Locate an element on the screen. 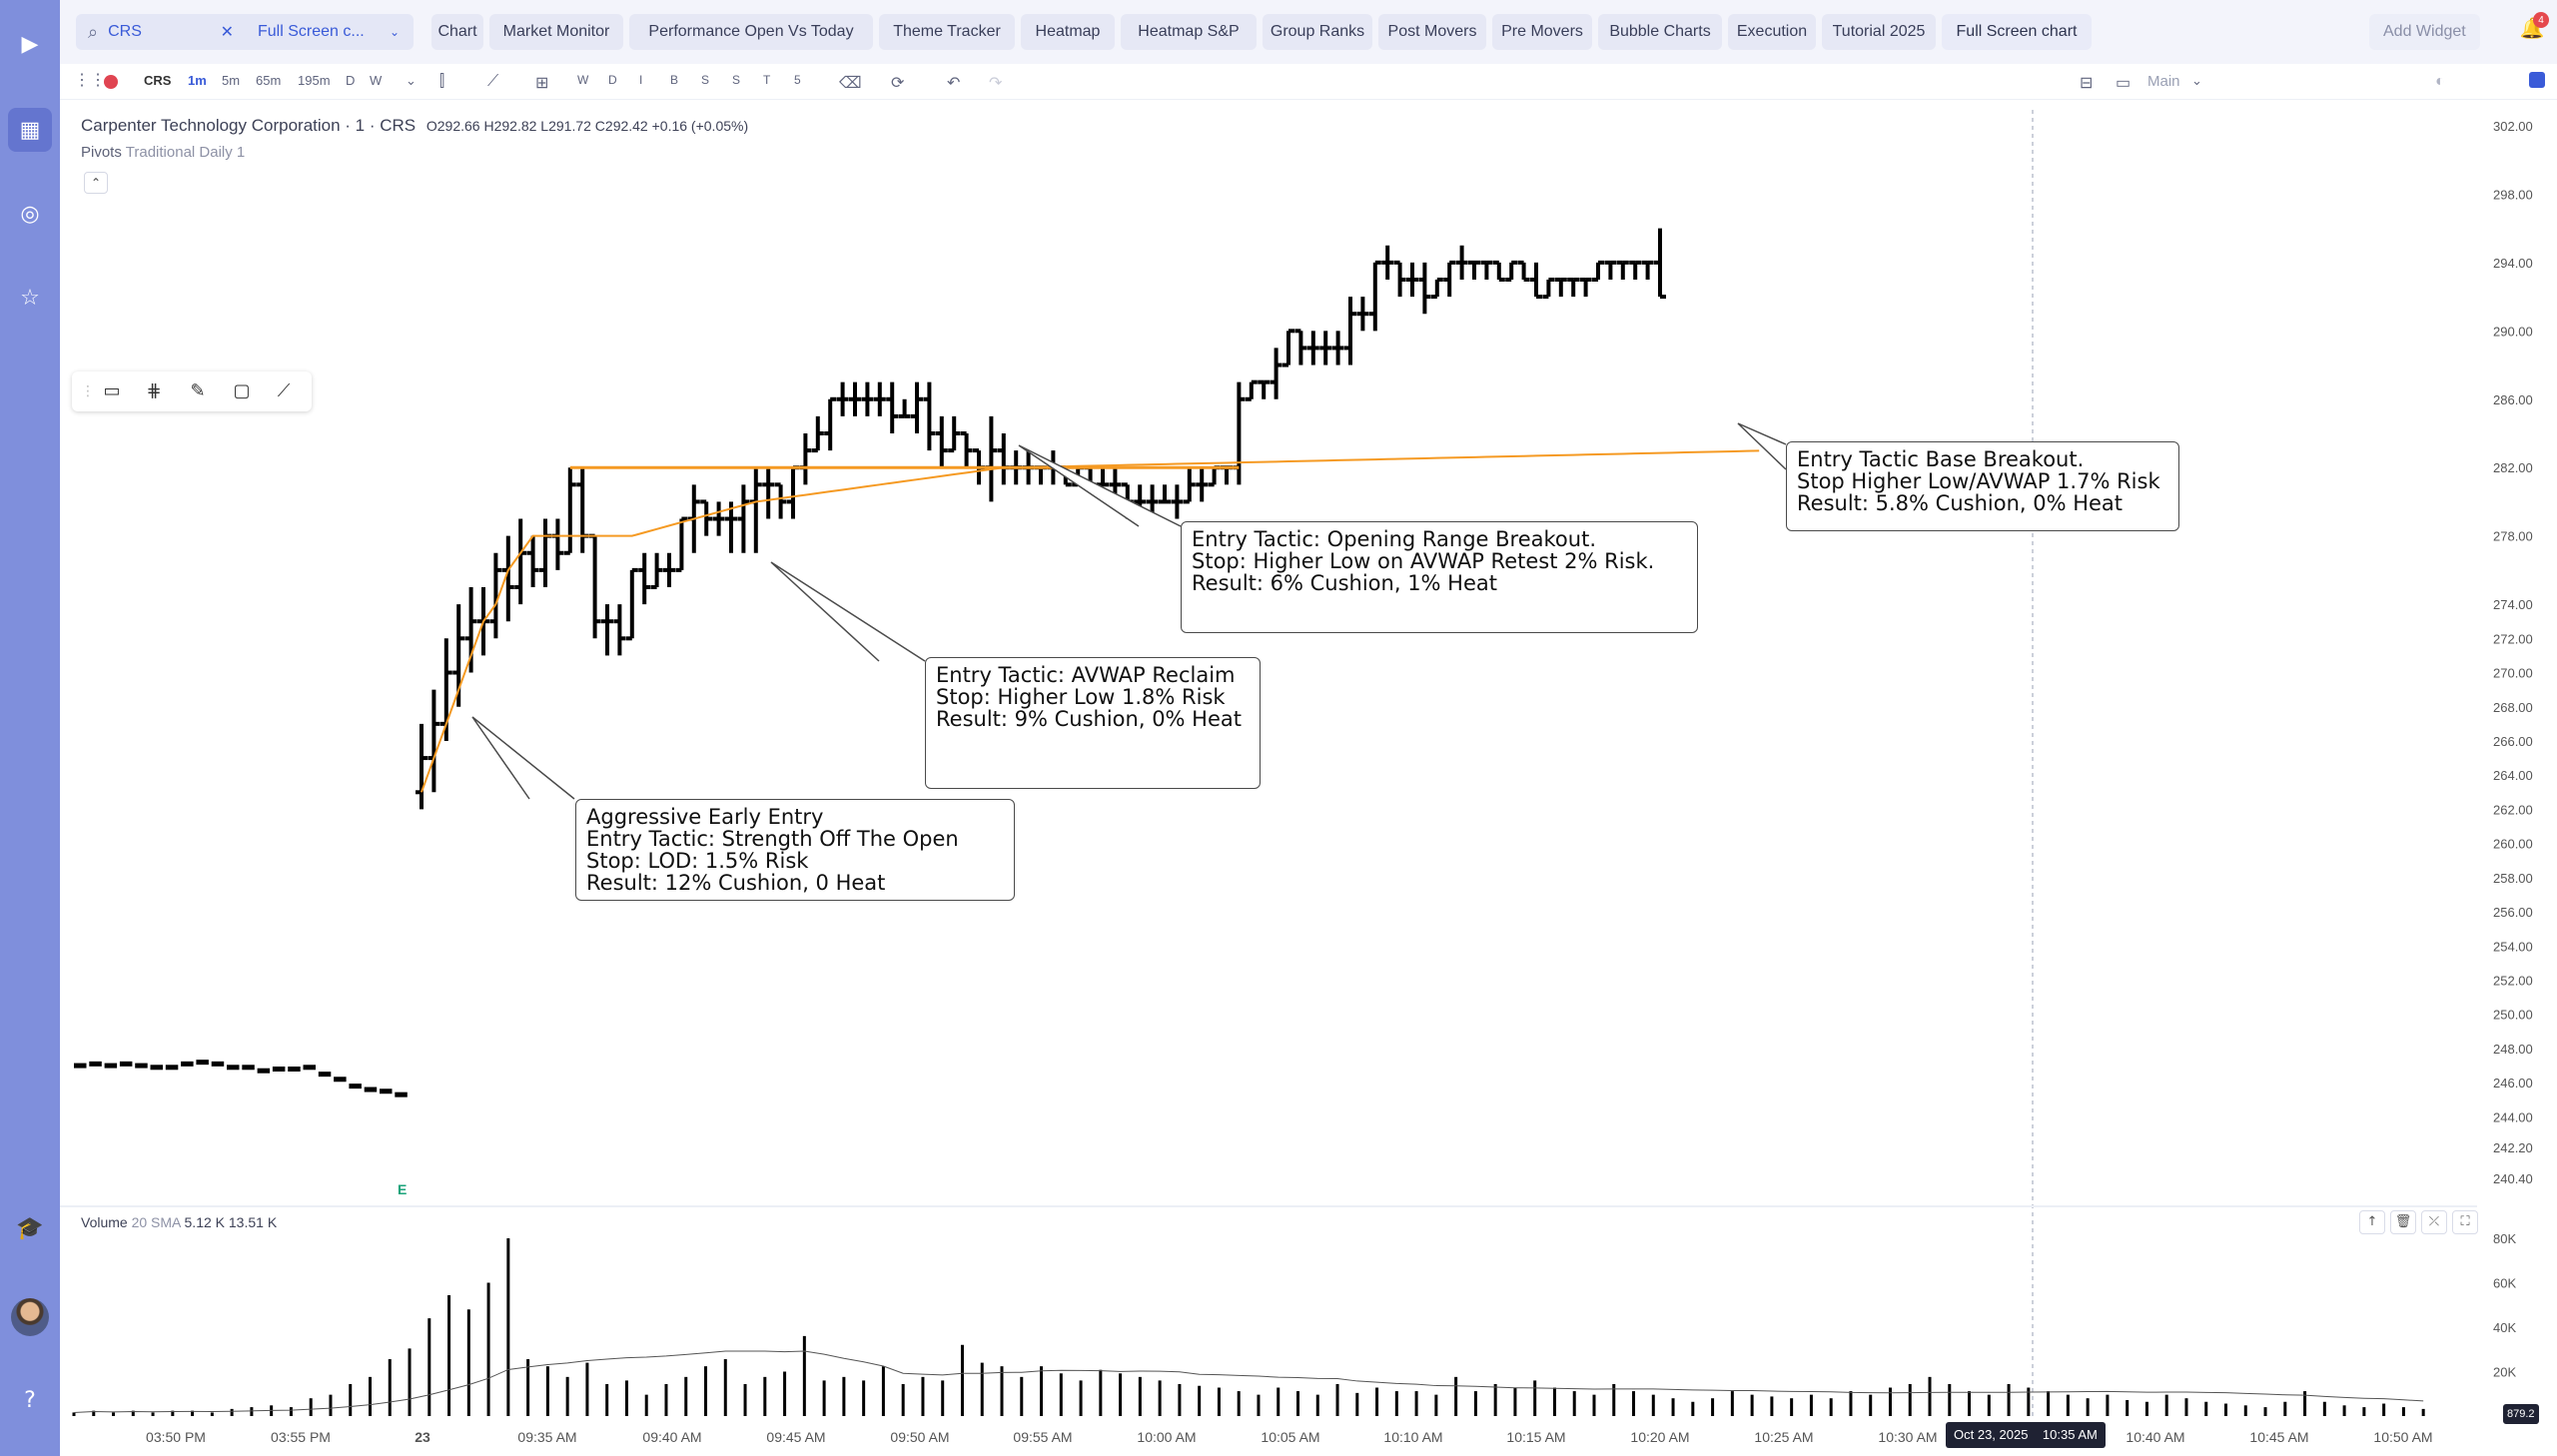 Image resolution: width=2557 pixels, height=1456 pixels. dashboard-icon: ▦ is located at coordinates (30, 130).